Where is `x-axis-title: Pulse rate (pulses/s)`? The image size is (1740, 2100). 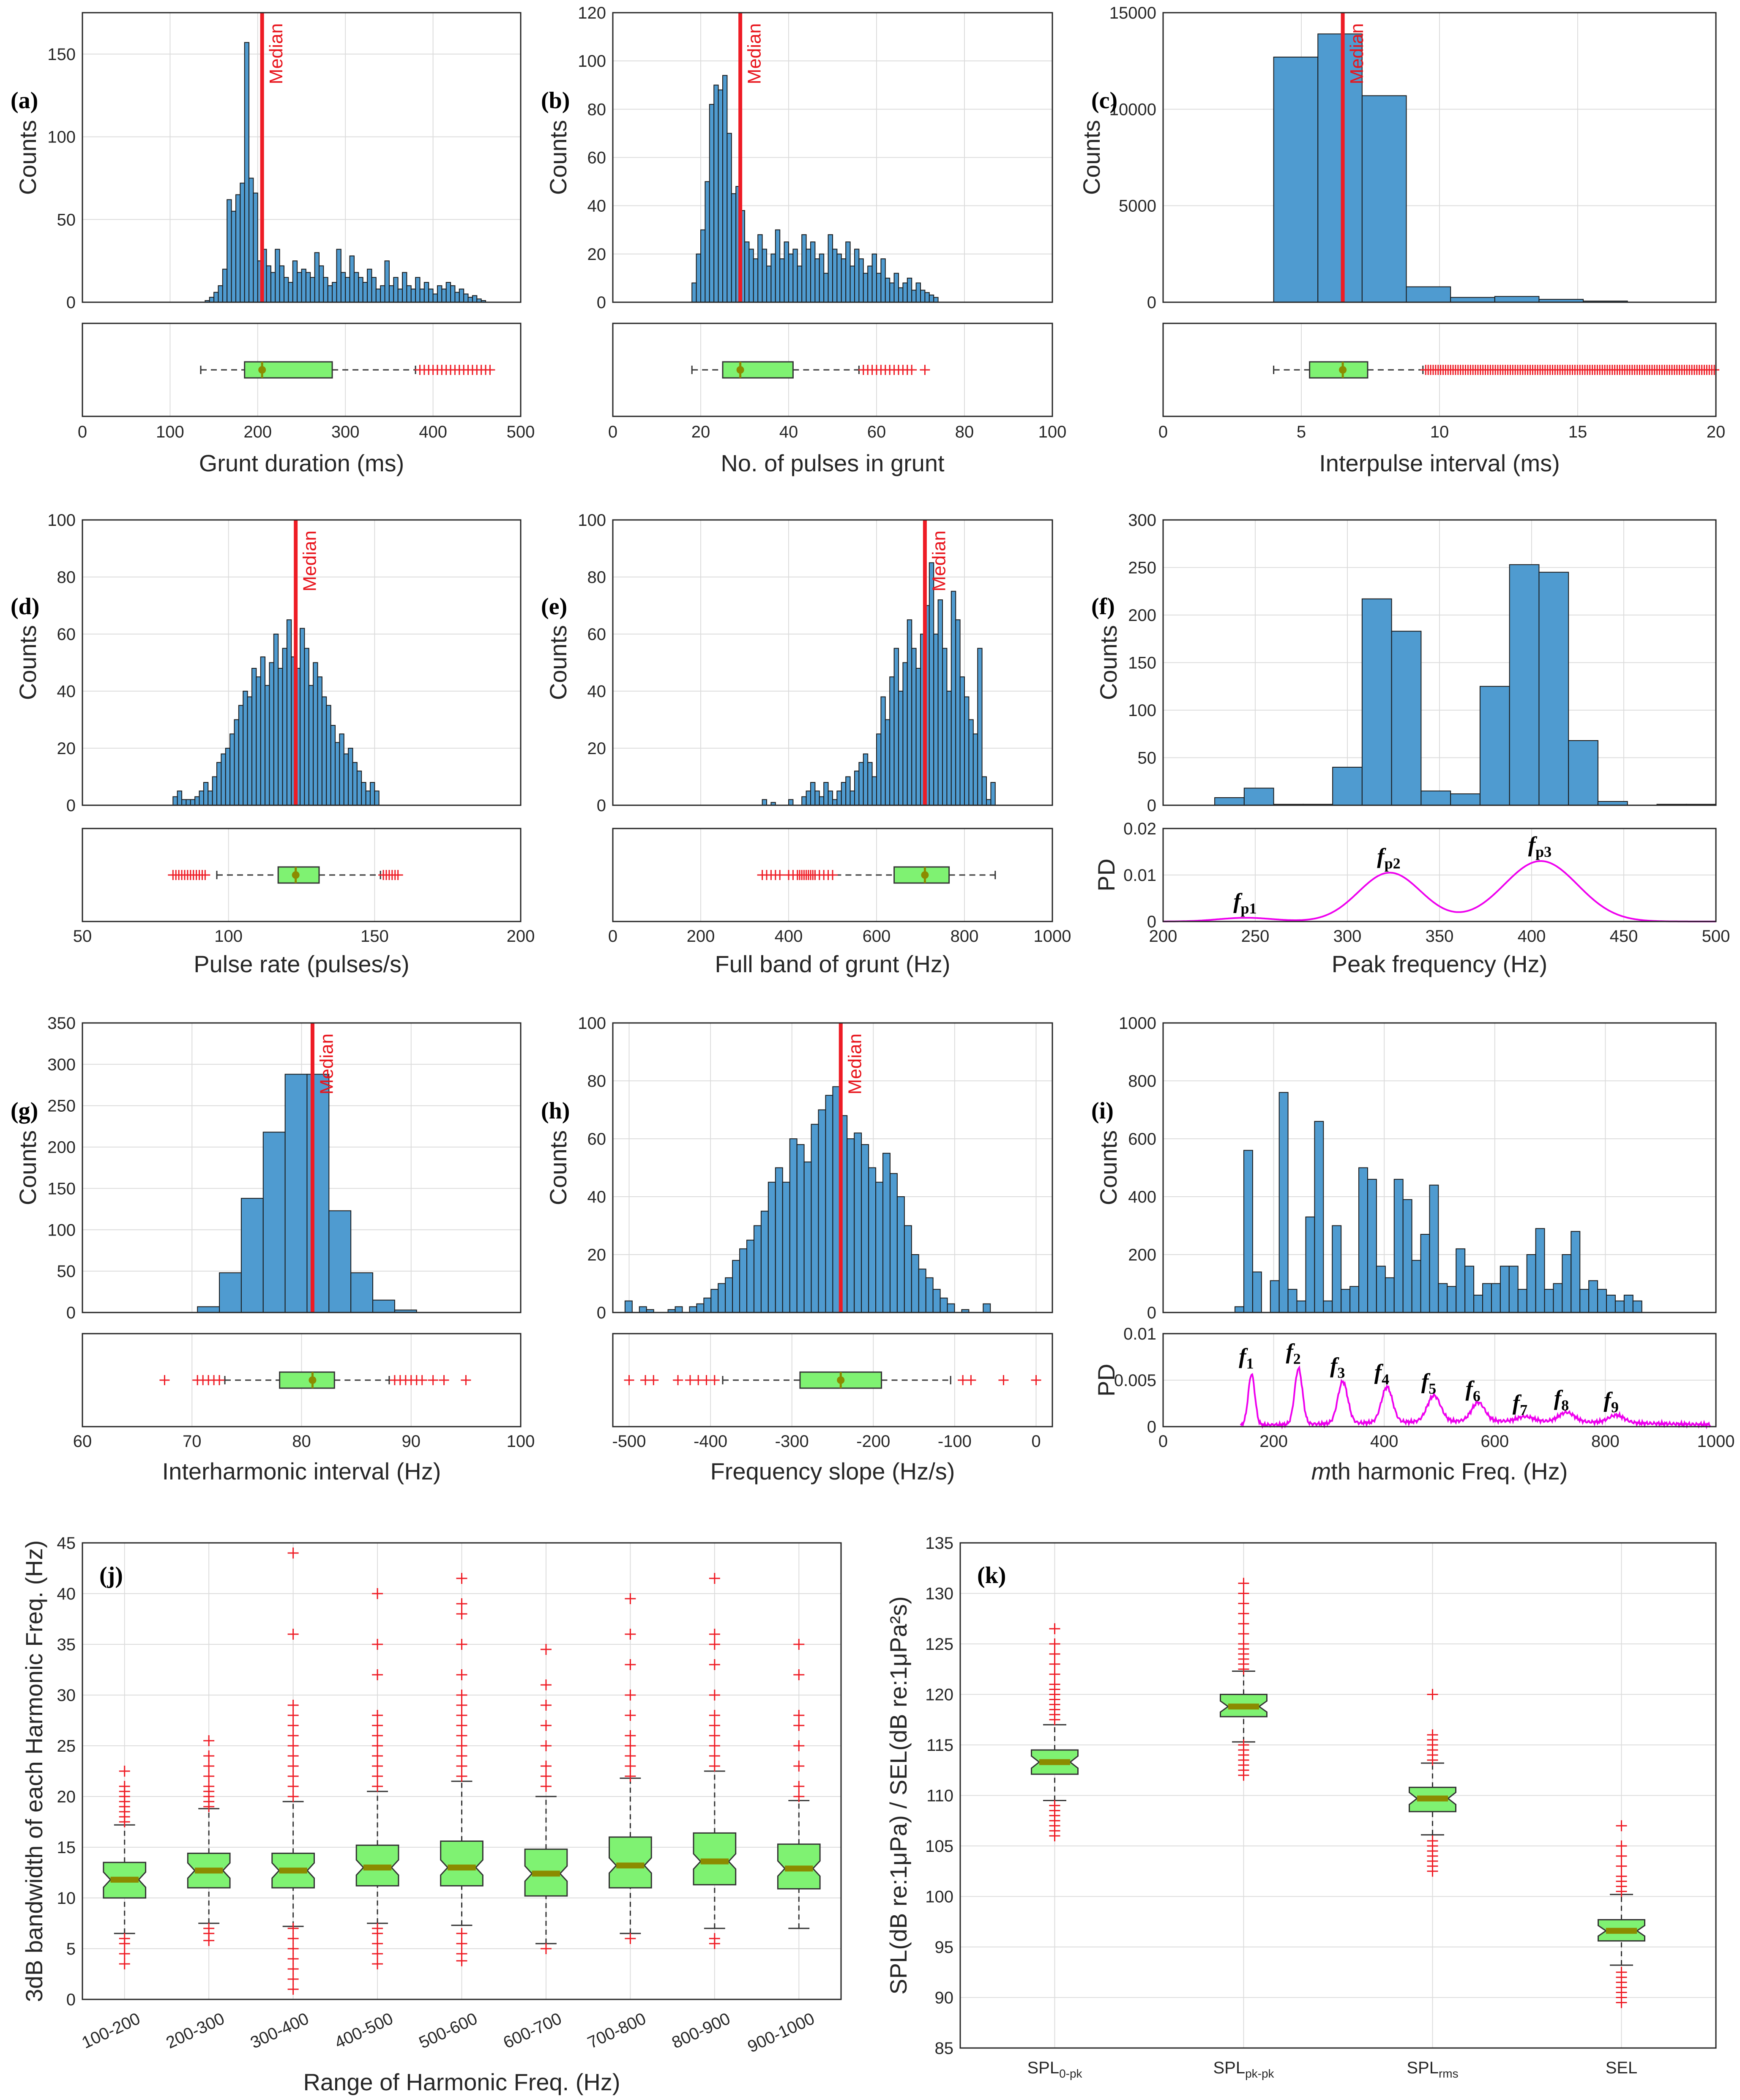 x-axis-title: Pulse rate (pulses/s) is located at coordinates (301, 964).